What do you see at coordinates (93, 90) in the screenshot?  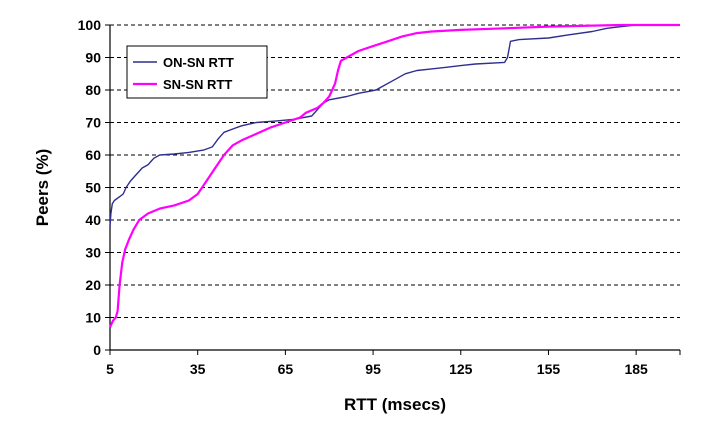 I see `y-tick-label-80: 80` at bounding box center [93, 90].